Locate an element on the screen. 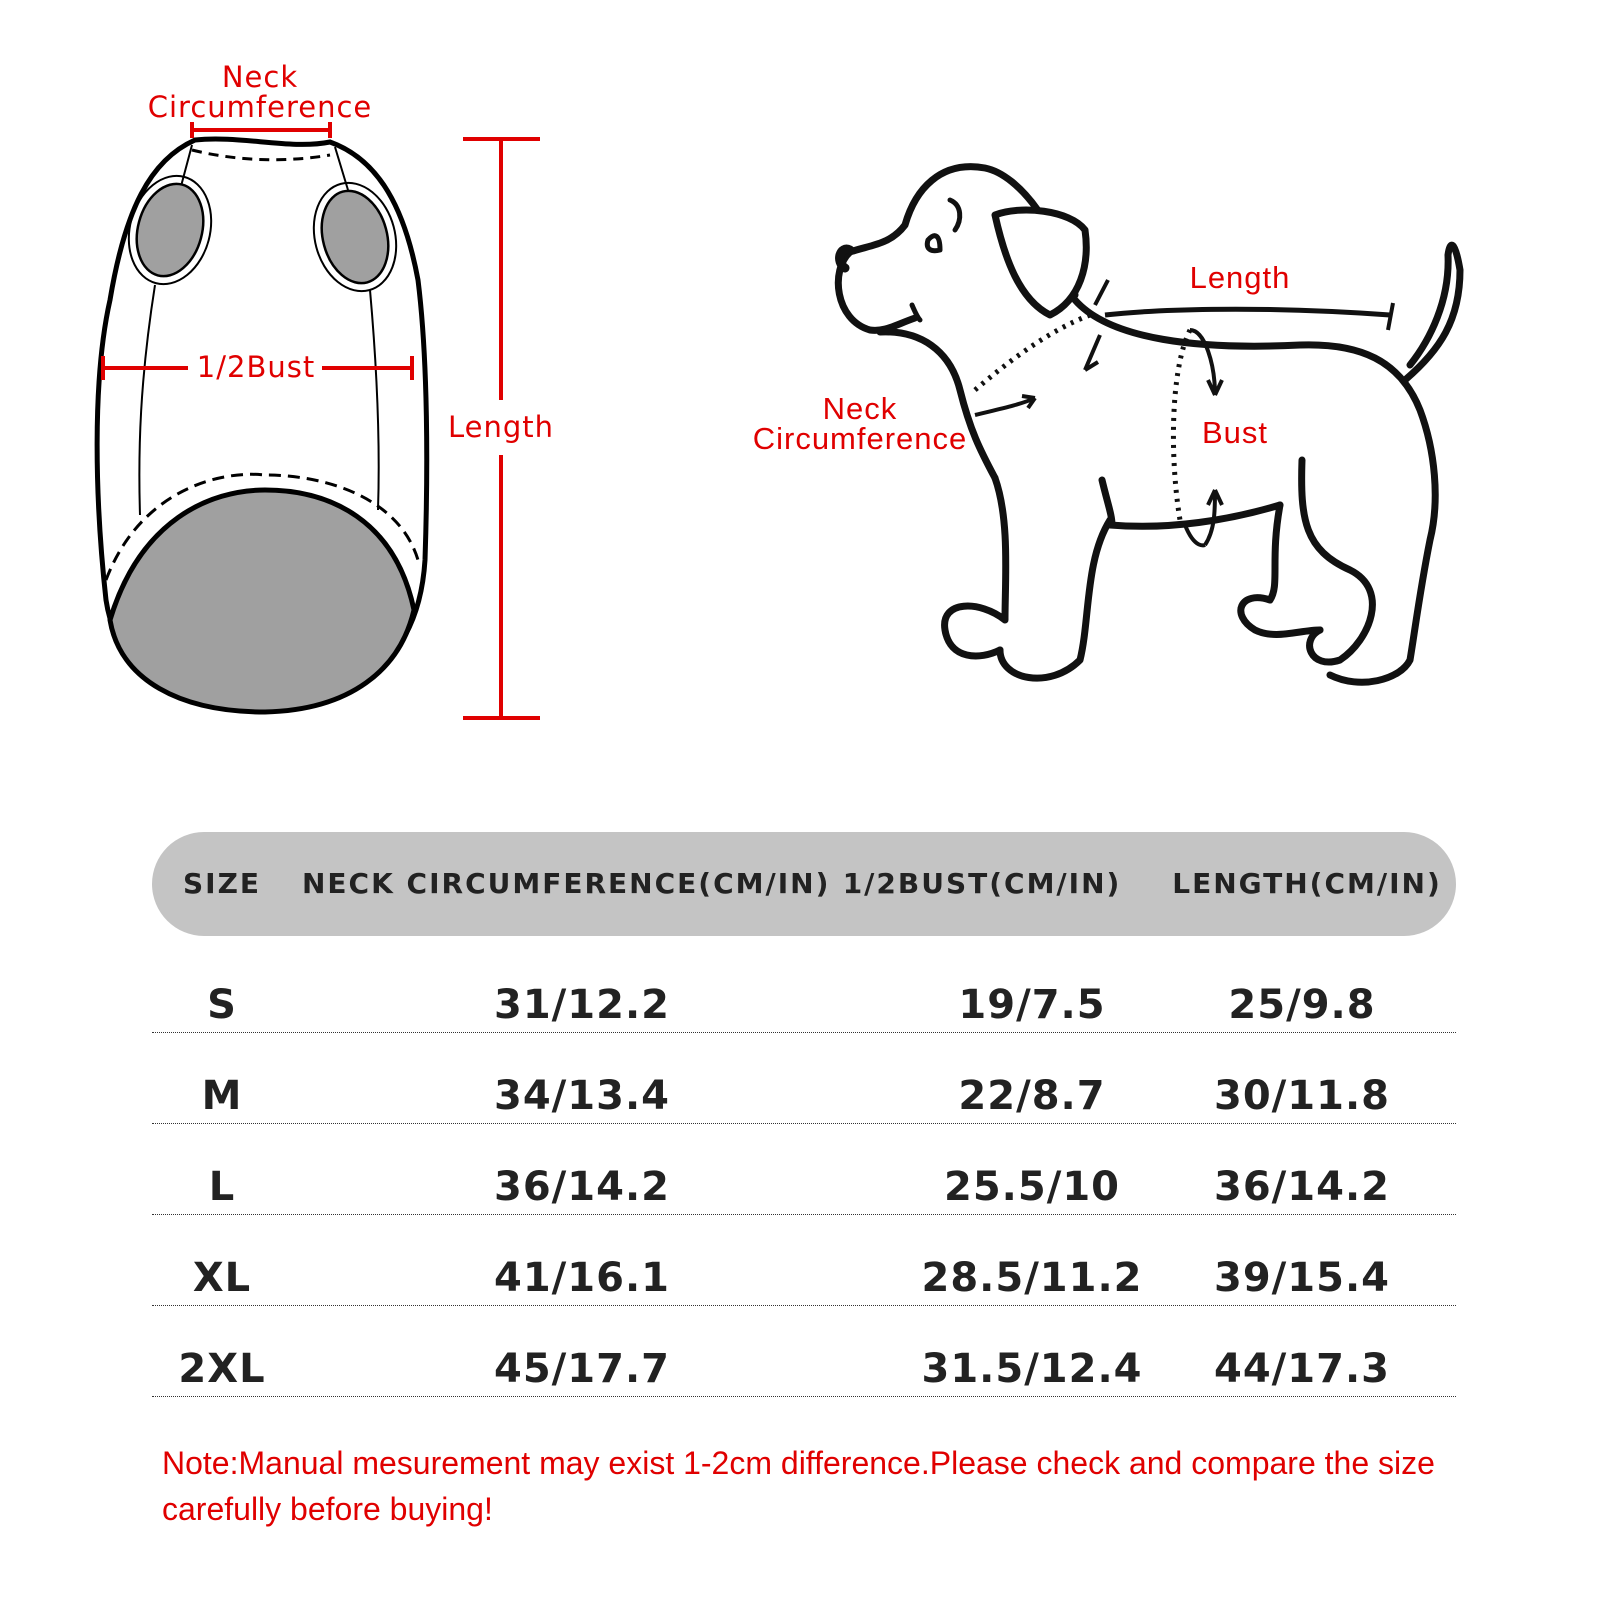 This screenshot has width=1600, height=1600. size-cell: S is located at coordinates (222, 1005).